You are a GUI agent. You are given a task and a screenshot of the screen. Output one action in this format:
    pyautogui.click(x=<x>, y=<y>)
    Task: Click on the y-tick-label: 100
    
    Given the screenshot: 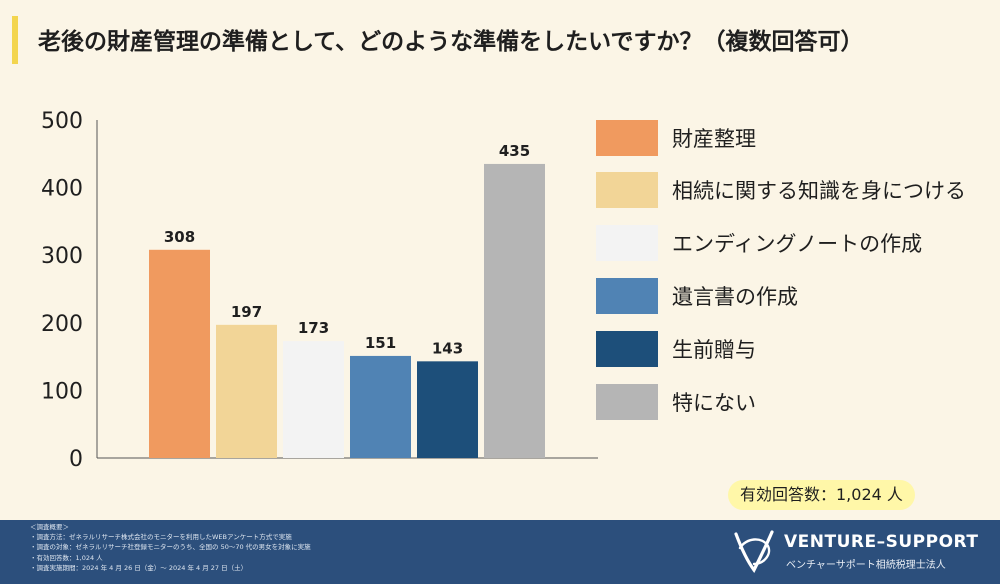 What is the action you would take?
    pyautogui.click(x=62, y=391)
    